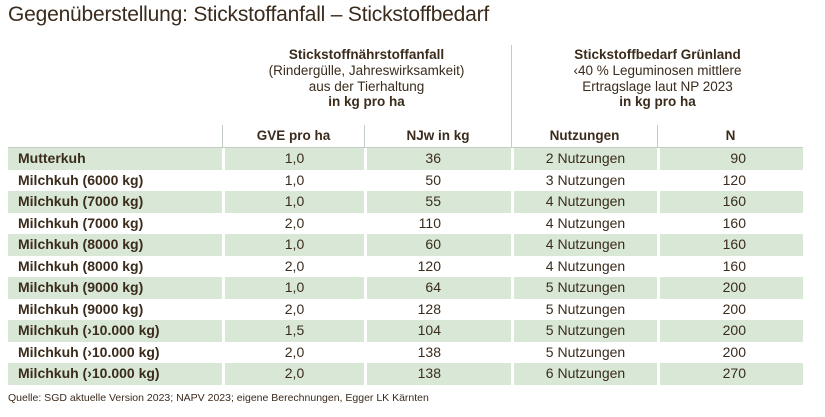  What do you see at coordinates (437, 331) in the screenshot?
I see `njw-value: 104` at bounding box center [437, 331].